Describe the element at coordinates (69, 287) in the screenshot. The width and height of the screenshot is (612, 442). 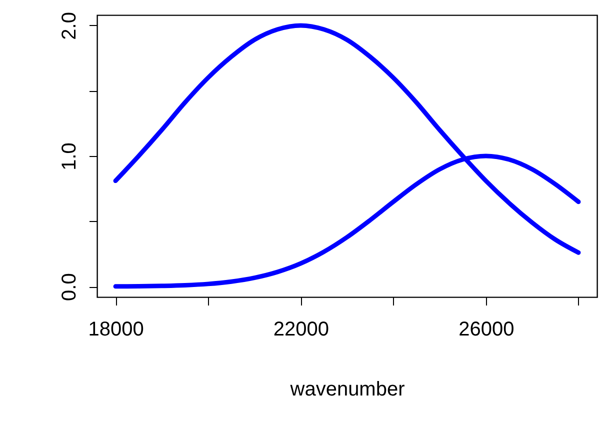
I see `y-tick-label: 0.0` at that location.